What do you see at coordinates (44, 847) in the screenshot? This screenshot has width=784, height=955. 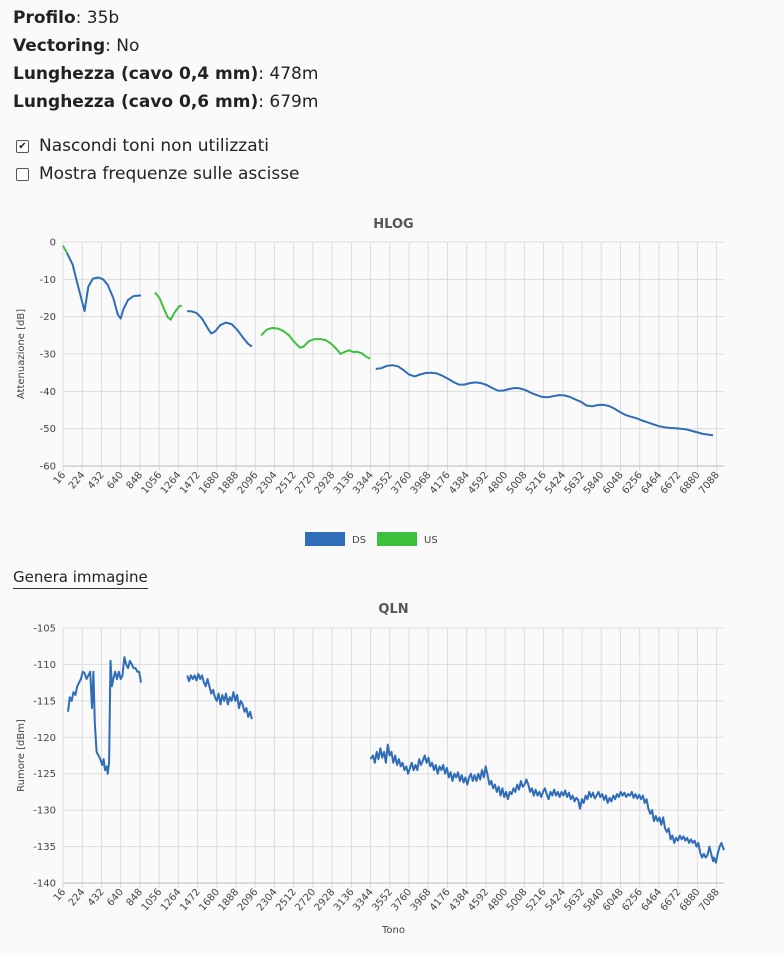 I see `y-tick-label: -135` at bounding box center [44, 847].